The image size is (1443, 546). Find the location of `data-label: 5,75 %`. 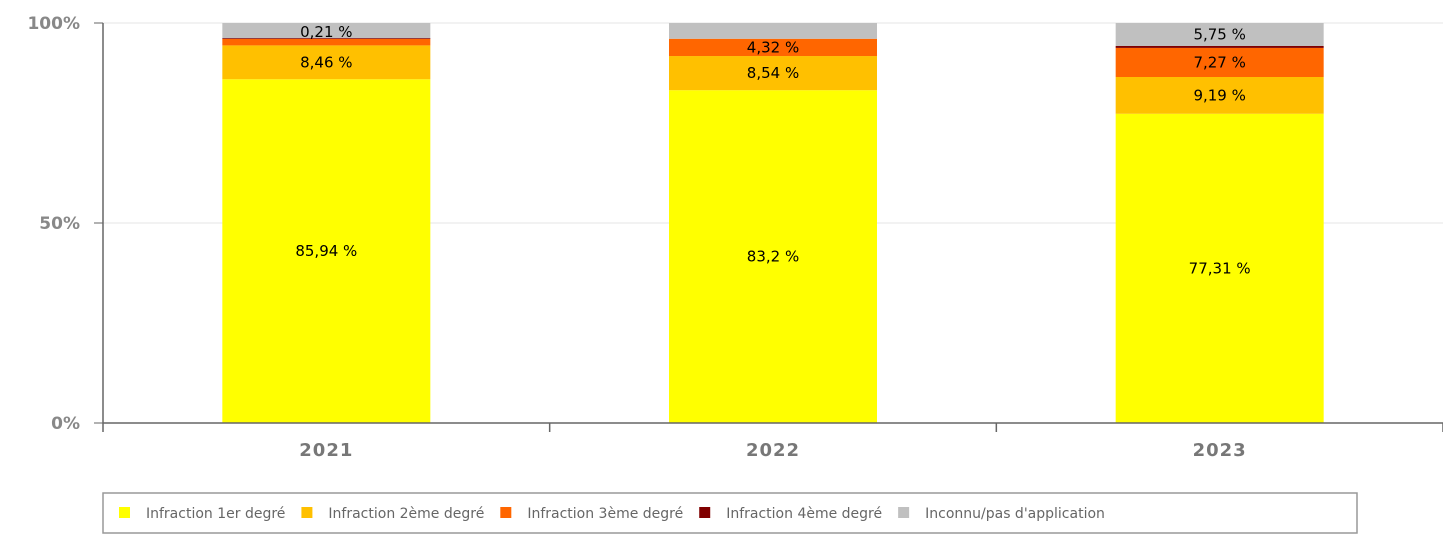

data-label: 5,75 % is located at coordinates (1219, 35).